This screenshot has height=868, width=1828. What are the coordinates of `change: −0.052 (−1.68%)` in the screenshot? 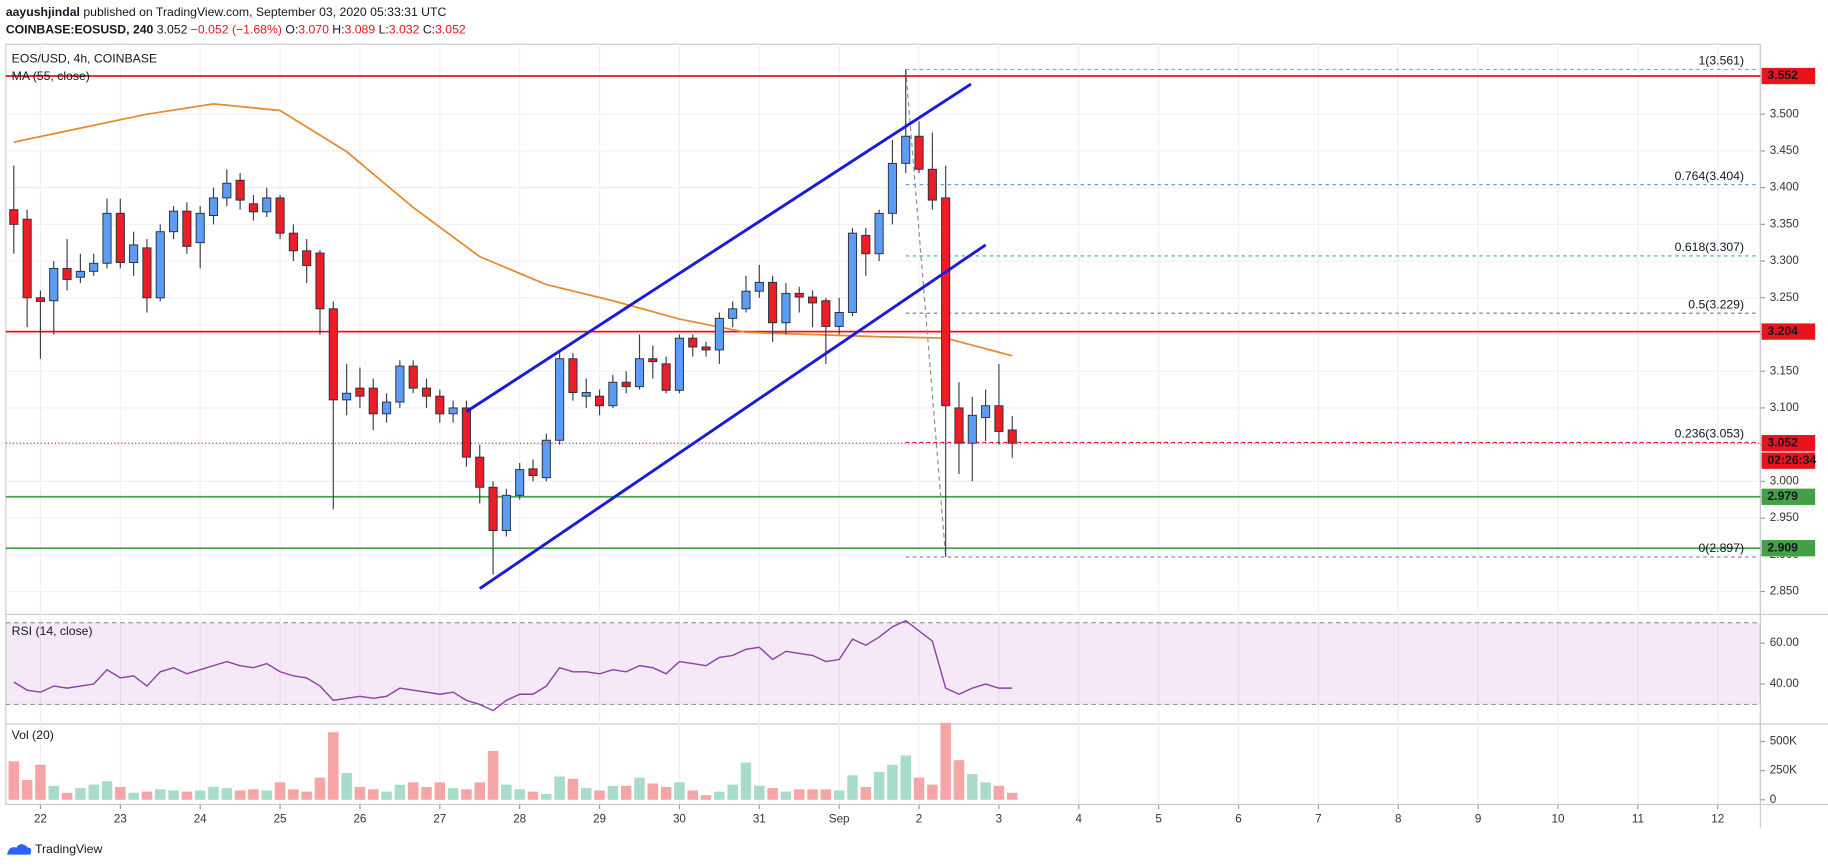 It's located at (236, 30).